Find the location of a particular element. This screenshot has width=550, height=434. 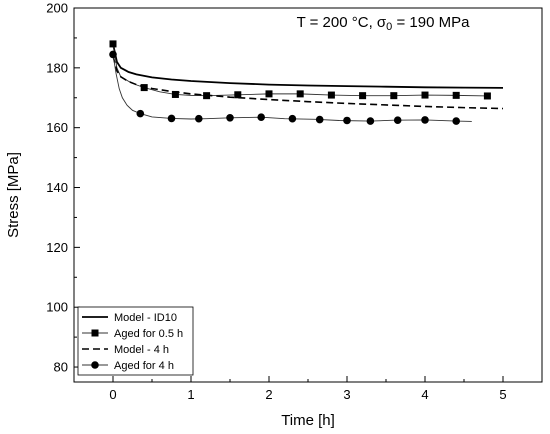

legend-item-2: Model - 4 h is located at coordinates (125, 350).